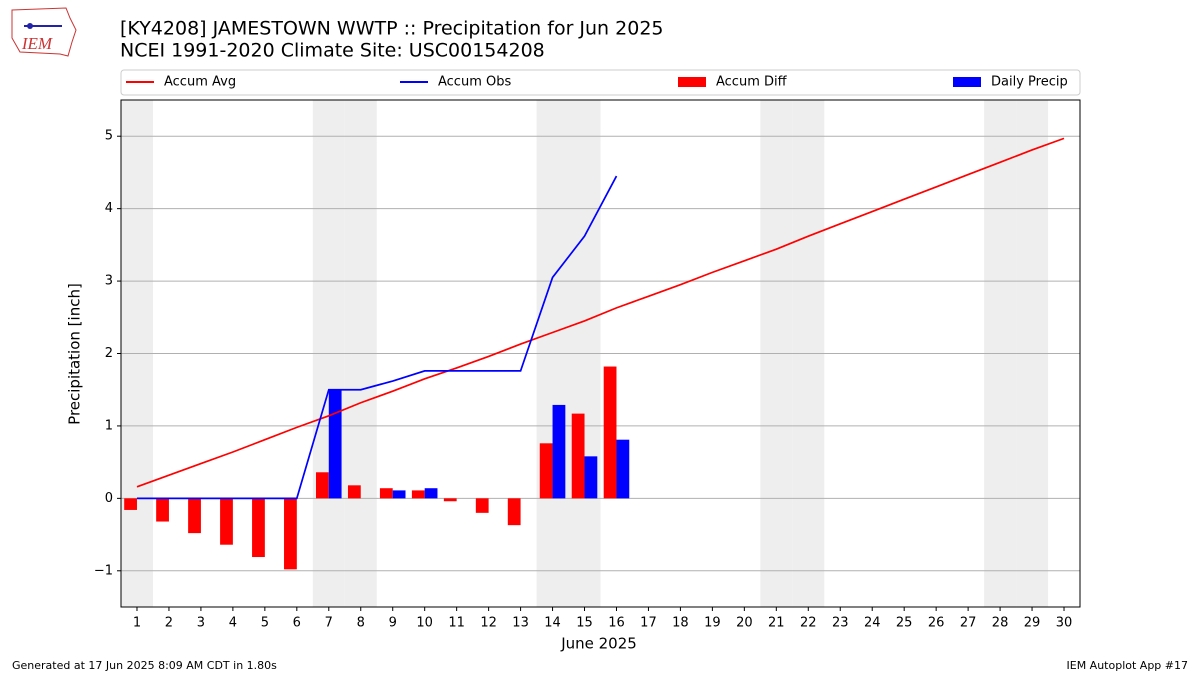 The image size is (1200, 675). What do you see at coordinates (904, 623) in the screenshot?
I see `x-tick-label: 25` at bounding box center [904, 623].